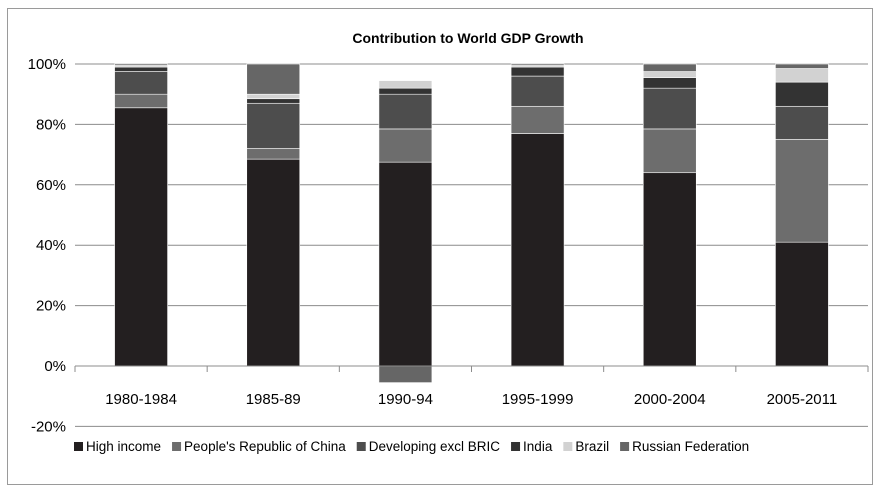 The image size is (881, 493). I want to click on x-tick-label: 1985-89, so click(273, 399).